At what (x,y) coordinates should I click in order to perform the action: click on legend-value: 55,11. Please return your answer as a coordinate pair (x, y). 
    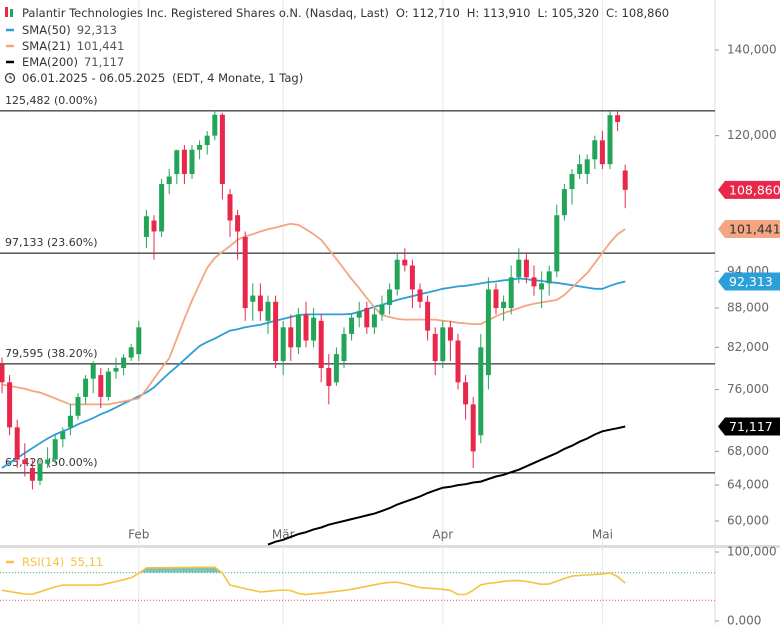
    Looking at the image, I should click on (86, 562).